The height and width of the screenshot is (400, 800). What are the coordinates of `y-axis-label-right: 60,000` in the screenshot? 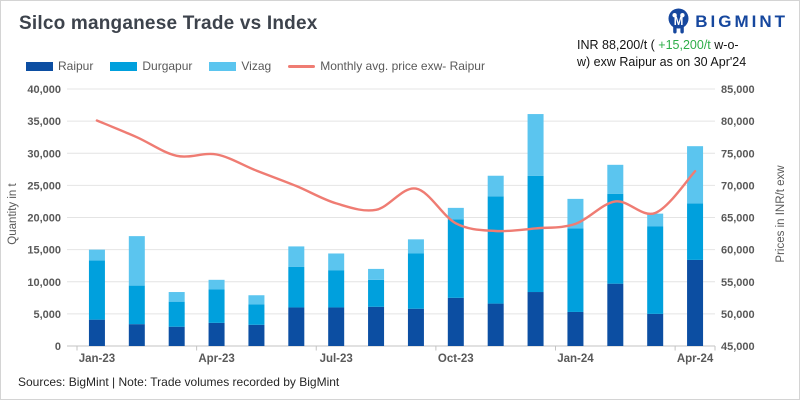 It's located at (738, 251).